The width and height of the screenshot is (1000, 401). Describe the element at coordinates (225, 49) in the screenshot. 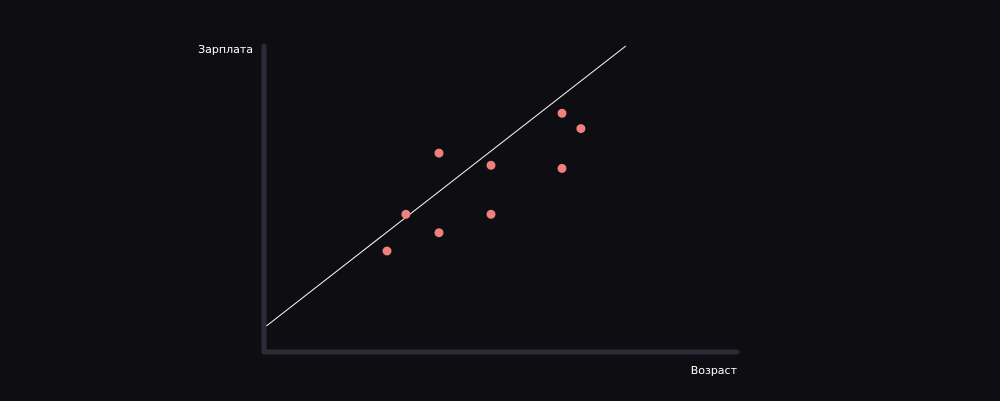

I see `y-axis-label: Зарплата` at that location.